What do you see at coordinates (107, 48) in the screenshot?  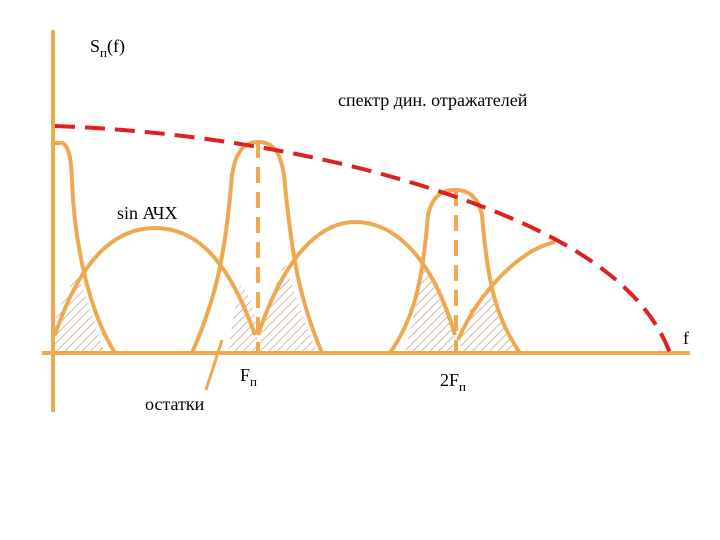 I see `y-axis-label: Sп(f)` at bounding box center [107, 48].